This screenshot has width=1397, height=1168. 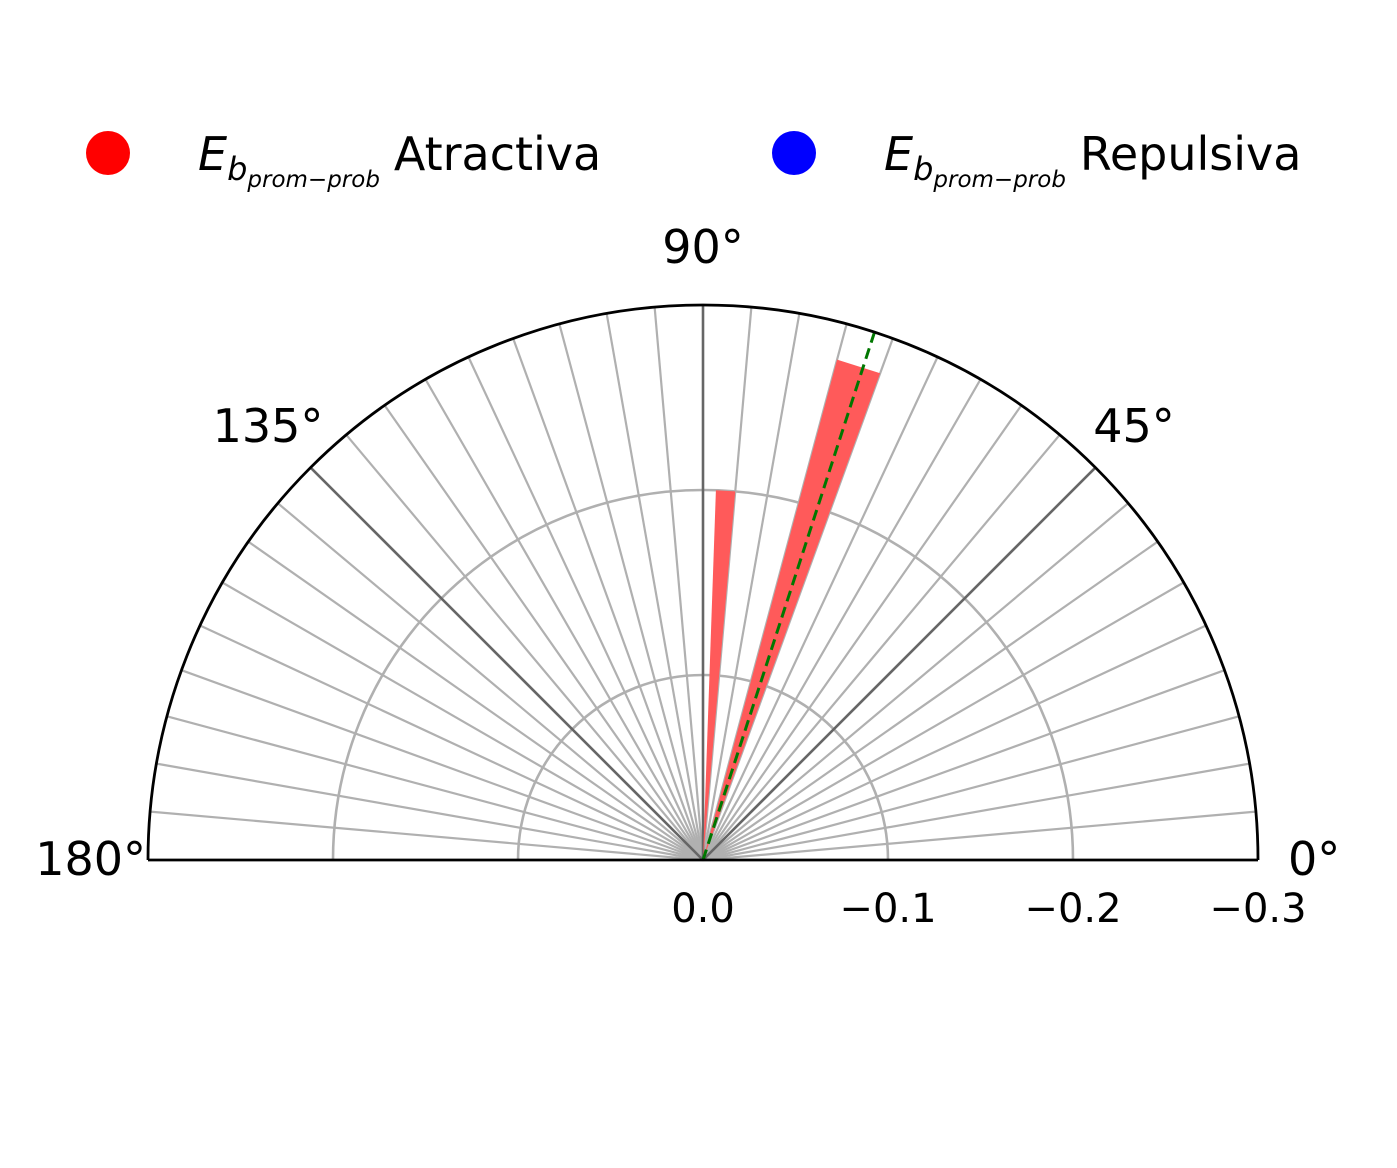 I want to click on bar-series-atractiva, so click(x=792, y=609).